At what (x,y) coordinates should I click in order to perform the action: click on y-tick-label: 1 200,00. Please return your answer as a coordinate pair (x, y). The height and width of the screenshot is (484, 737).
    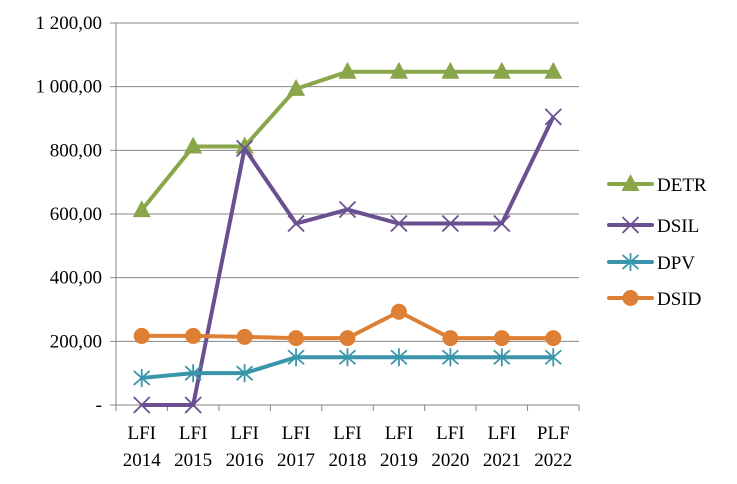
    Looking at the image, I should click on (69, 23).